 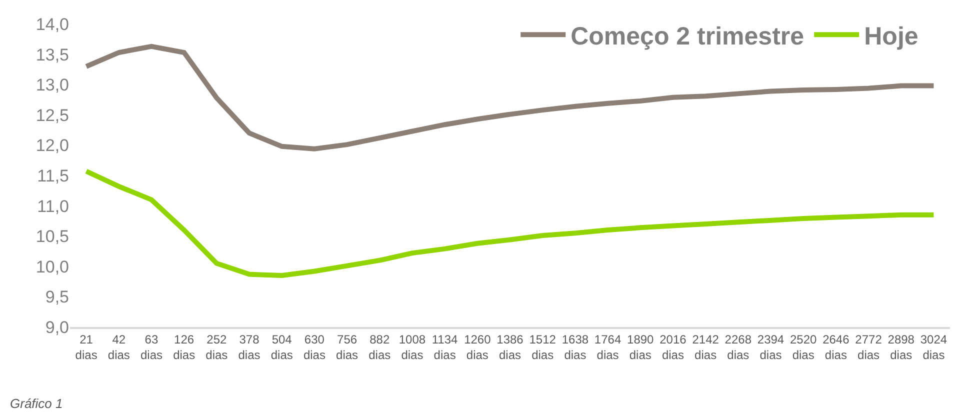 I want to click on x-tick-label: 630 dias, so click(x=314, y=347).